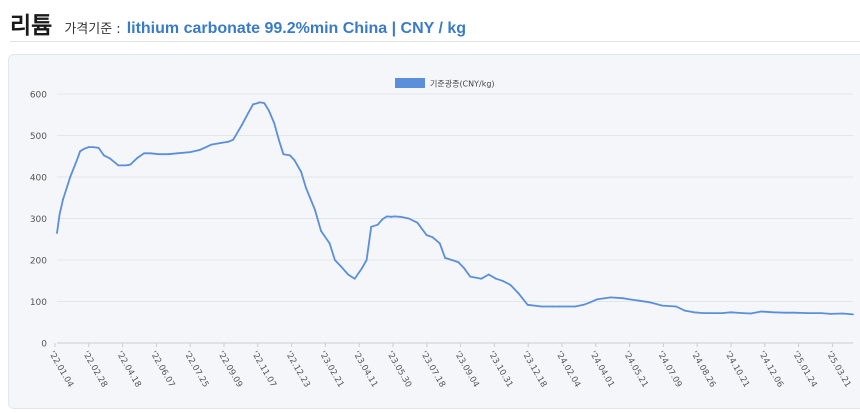 This screenshot has width=860, height=413. I want to click on x-tick-label: '23.04.11, so click(365, 370).